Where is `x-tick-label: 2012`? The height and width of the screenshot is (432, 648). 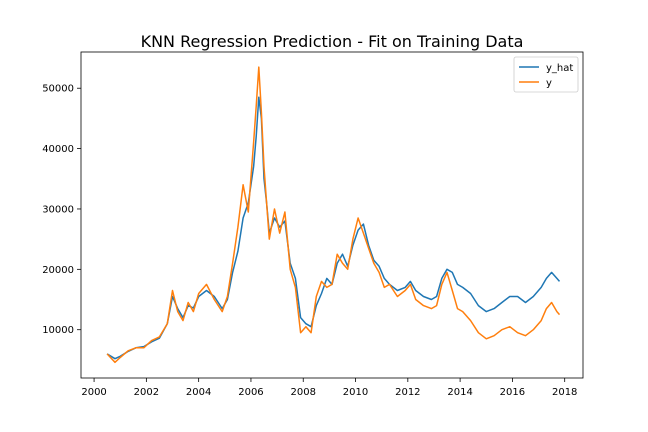
x-tick-label: 2012 is located at coordinates (407, 392).